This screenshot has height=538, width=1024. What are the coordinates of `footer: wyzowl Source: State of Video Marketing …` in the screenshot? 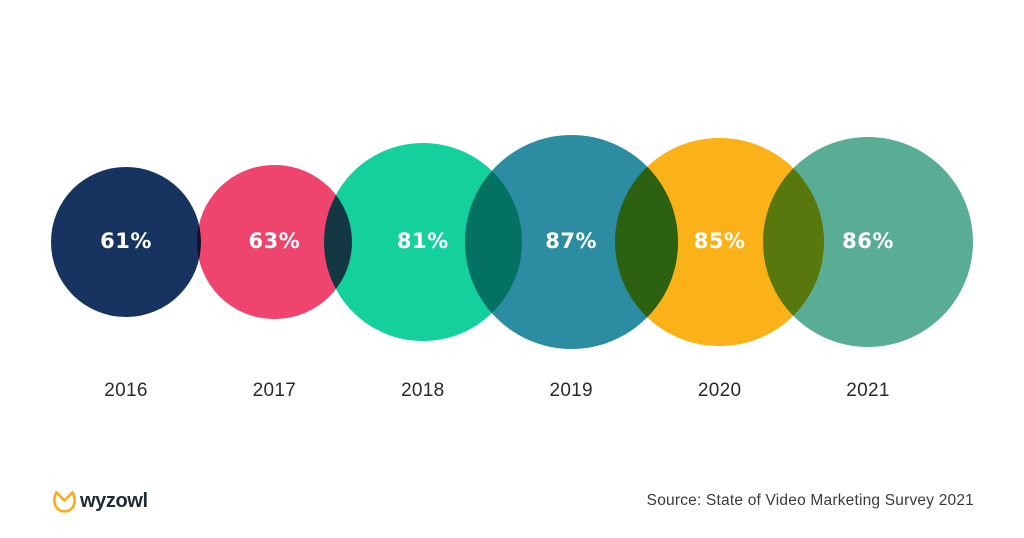 It's located at (513, 501).